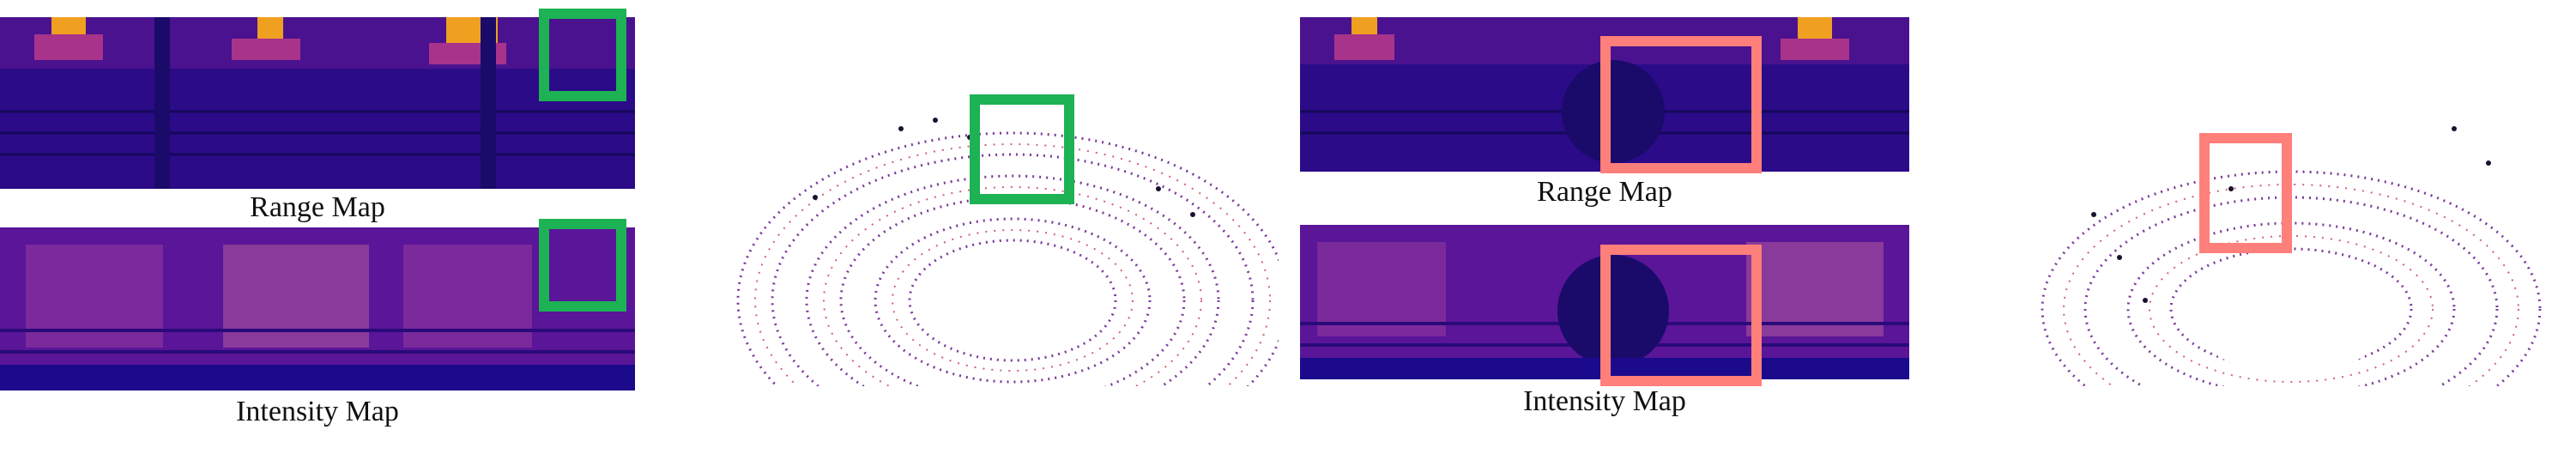 This screenshot has width=2576, height=460. What do you see at coordinates (1681, 315) in the screenshot?
I see `right-intensity-highlight-box` at bounding box center [1681, 315].